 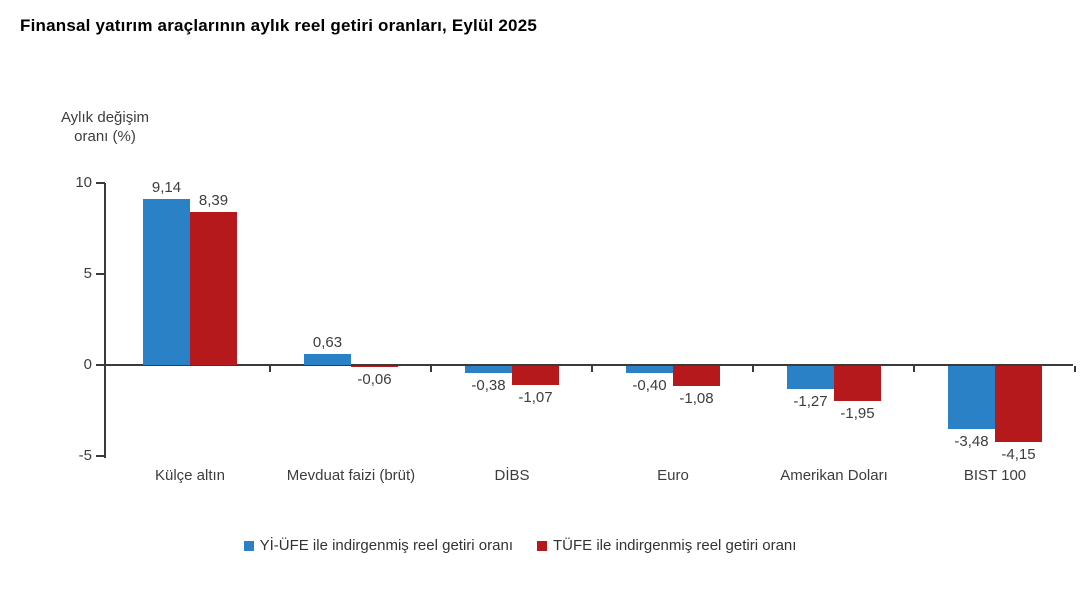 What do you see at coordinates (105, 127) in the screenshot?
I see `y-axis-title: Aylık değişim oranı (%)` at bounding box center [105, 127].